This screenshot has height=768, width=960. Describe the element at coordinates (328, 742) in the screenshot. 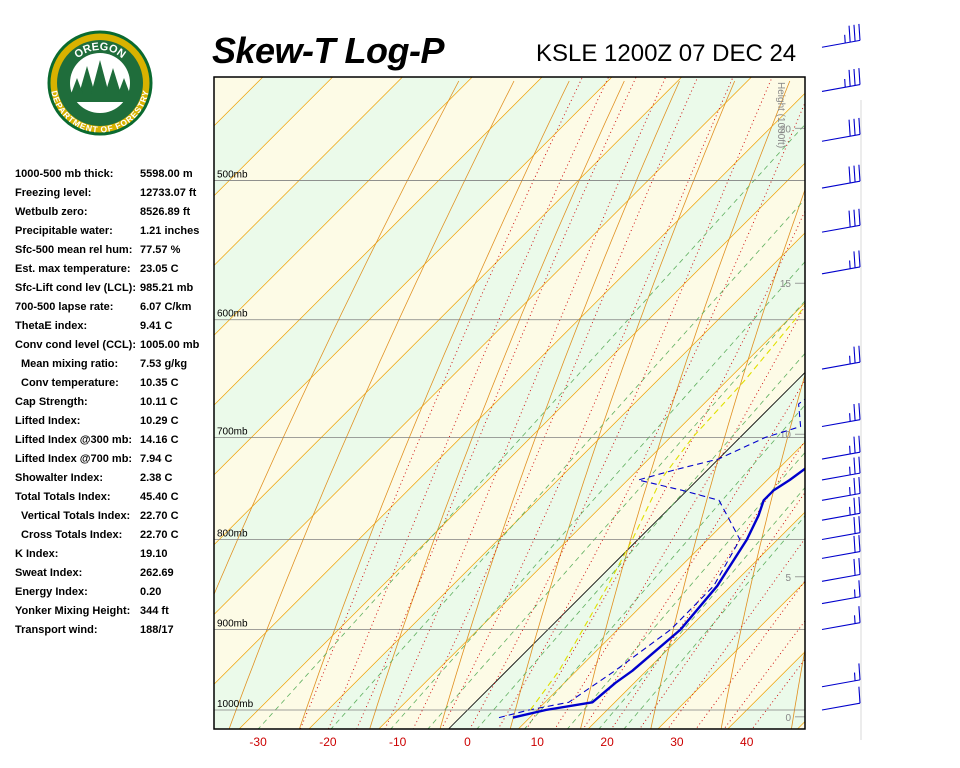

I see `temperature-tick-label: -20` at that location.